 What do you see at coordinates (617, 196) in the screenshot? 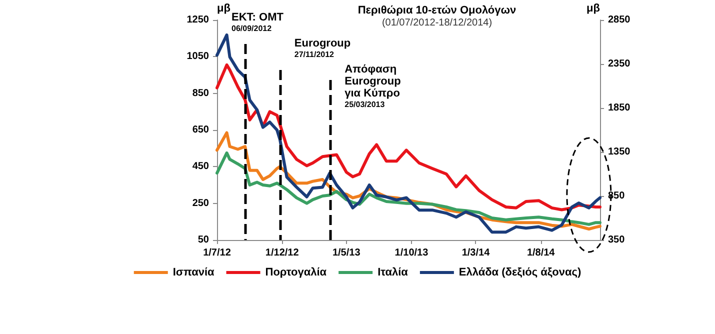
I see `y2-tick-label: 850` at bounding box center [617, 196].